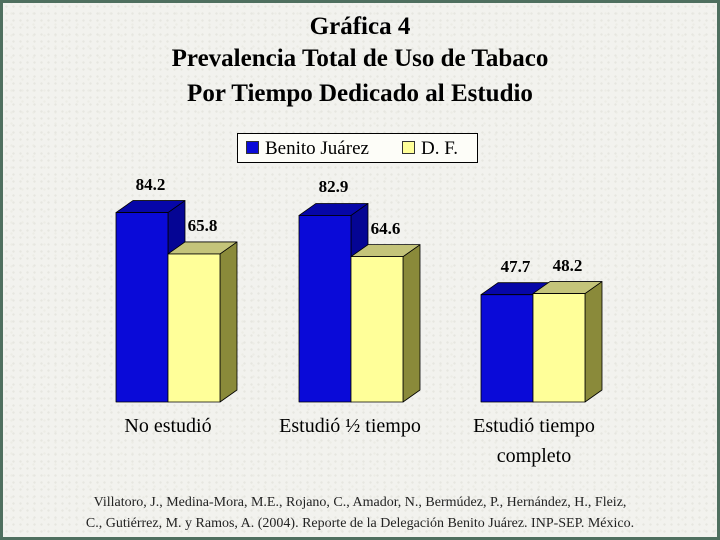  I want to click on value-label-benito-juarez-2: 82.9, so click(333, 187).